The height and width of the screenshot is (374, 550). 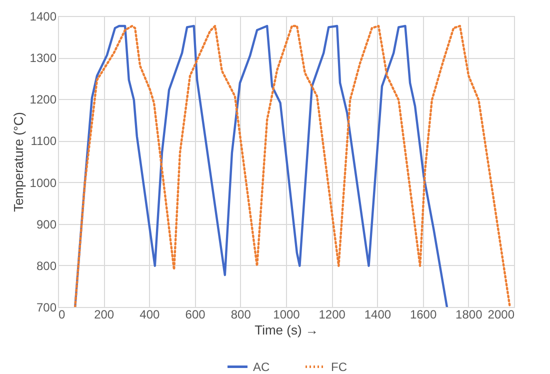 I want to click on x-tick-label: 2000, so click(x=501, y=315).